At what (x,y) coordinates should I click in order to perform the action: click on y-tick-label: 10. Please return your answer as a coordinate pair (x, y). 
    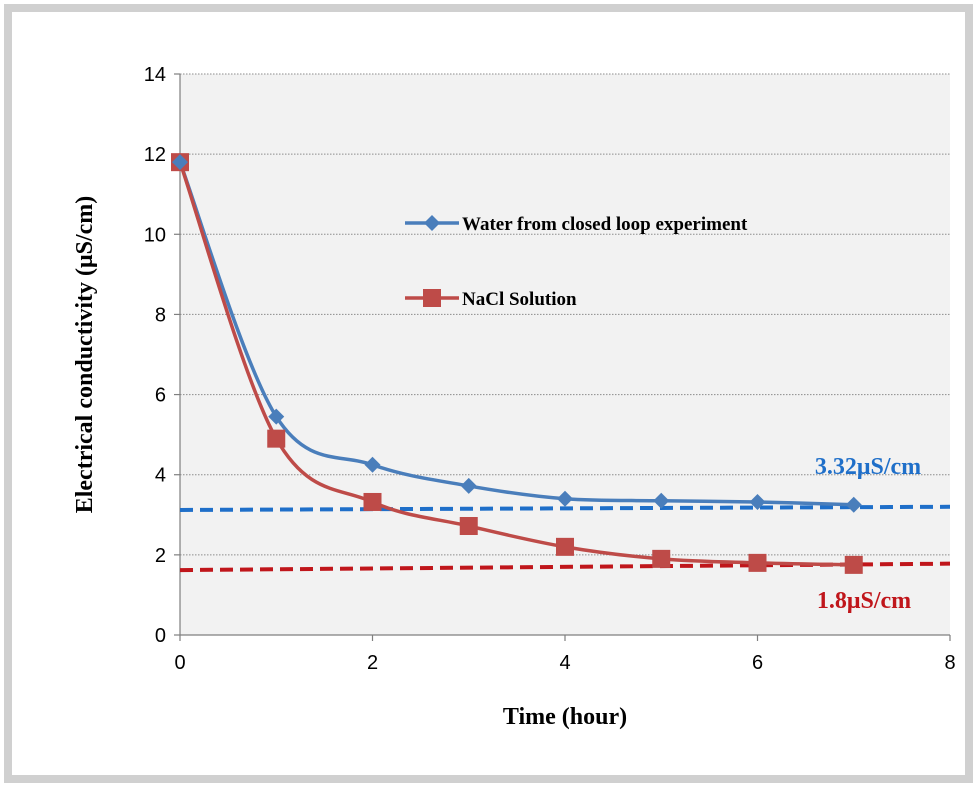
    Looking at the image, I should click on (155, 235).